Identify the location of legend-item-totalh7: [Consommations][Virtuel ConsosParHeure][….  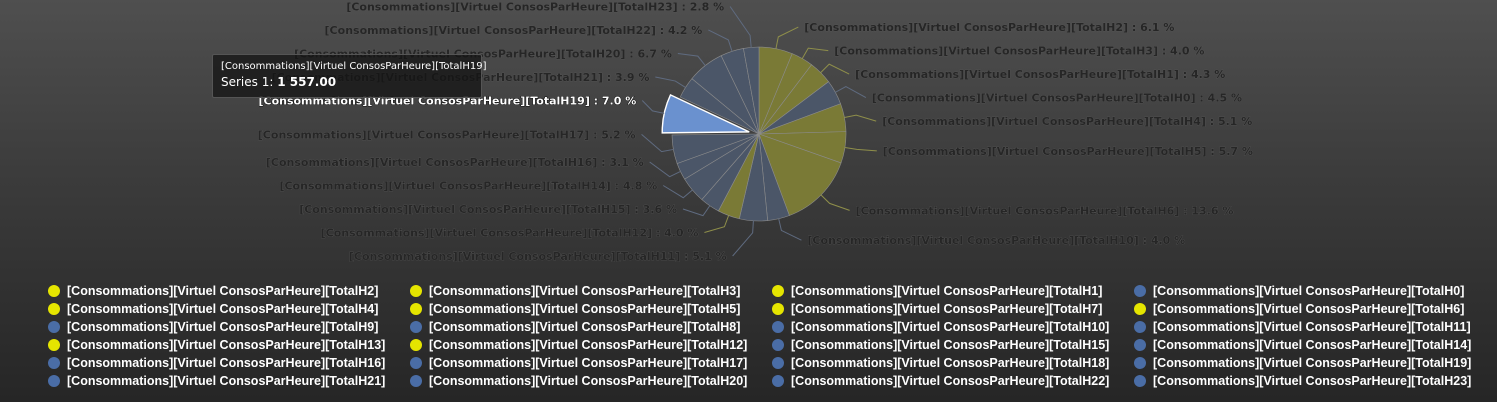
(953, 309).